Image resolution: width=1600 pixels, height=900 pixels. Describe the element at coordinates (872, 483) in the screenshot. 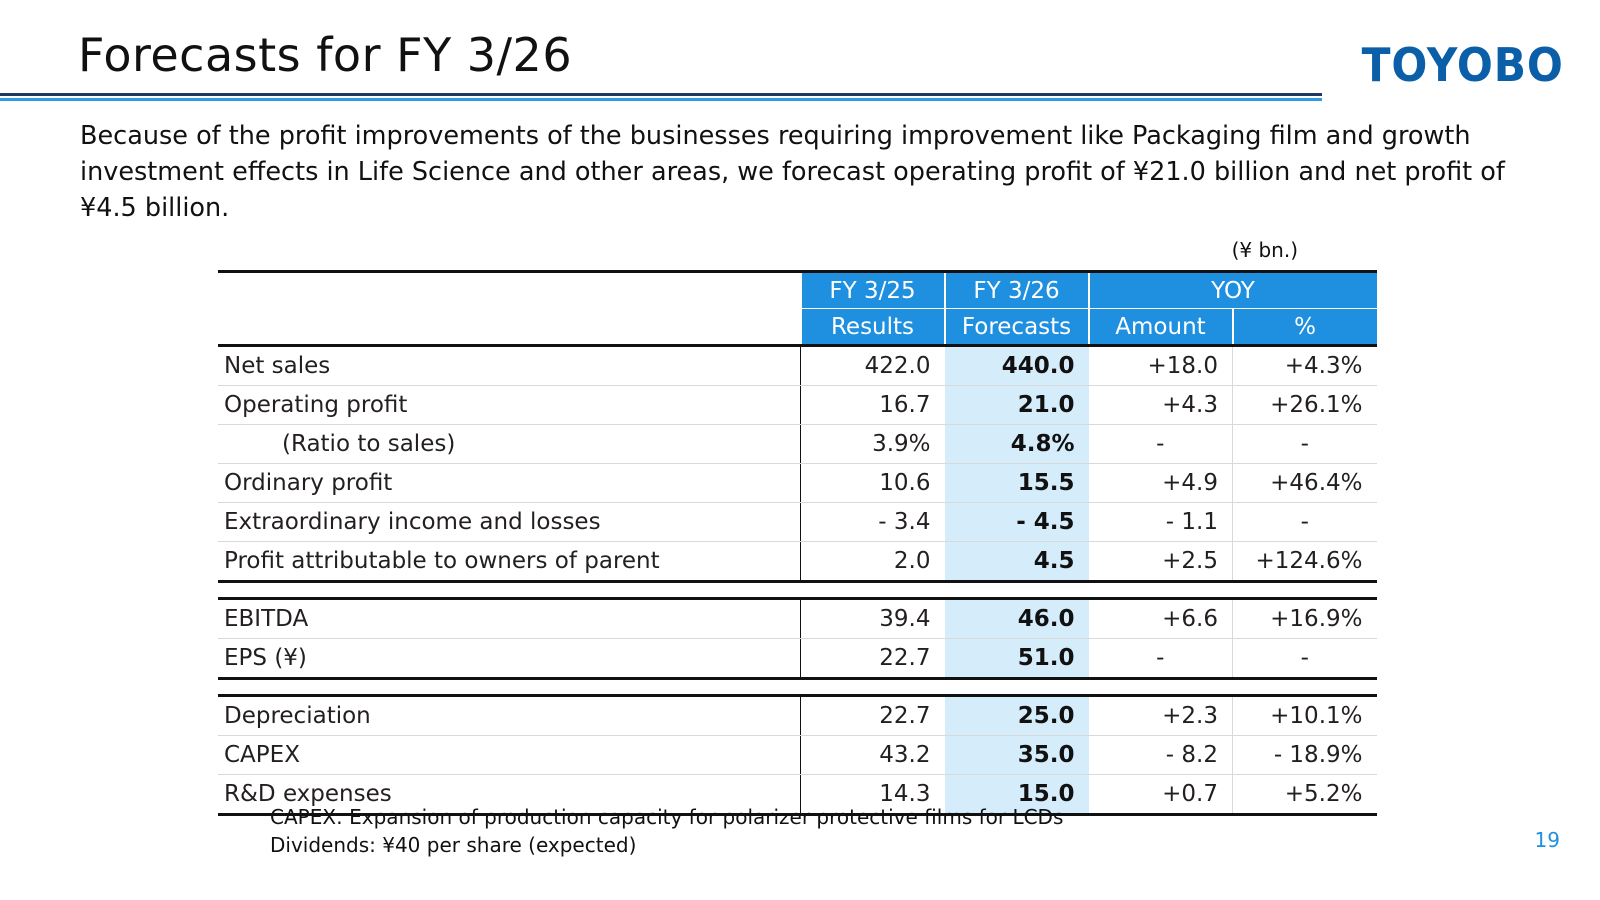

I see `cell-fy25: 10.6` at that location.